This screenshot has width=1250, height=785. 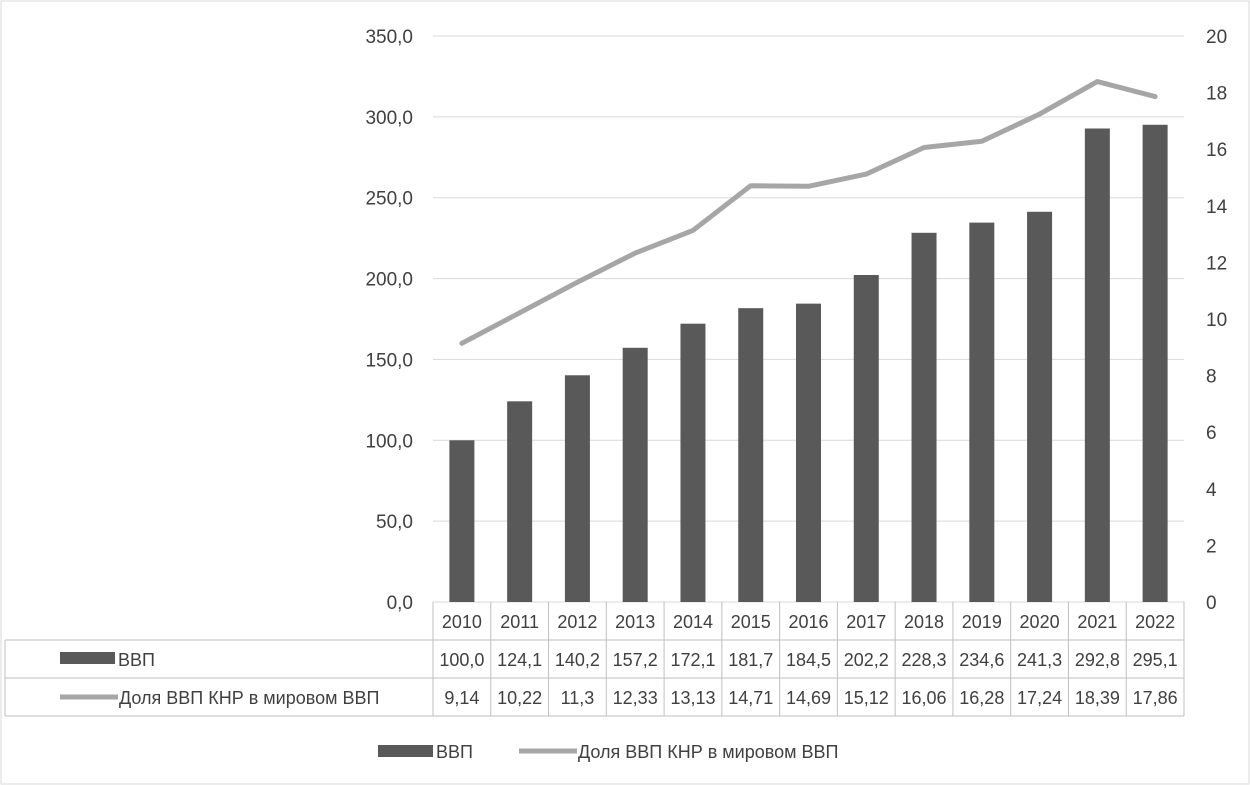 I want to click on y-left-tick-label: 300,0, so click(x=389, y=118).